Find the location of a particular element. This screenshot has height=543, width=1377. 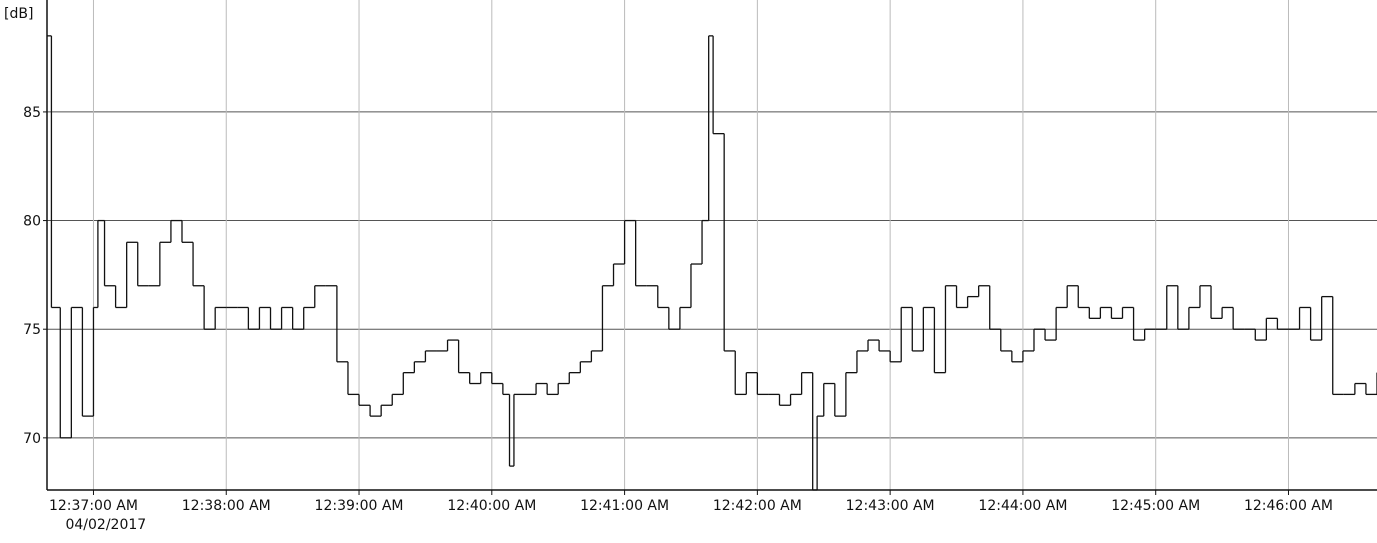

y-axis-label: [dB] is located at coordinates (18, 14).